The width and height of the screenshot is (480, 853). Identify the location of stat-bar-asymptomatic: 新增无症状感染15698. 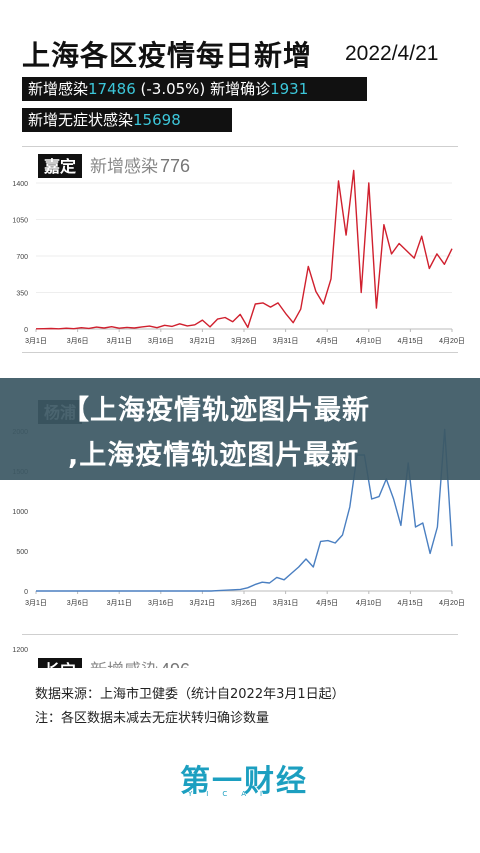
(127, 120).